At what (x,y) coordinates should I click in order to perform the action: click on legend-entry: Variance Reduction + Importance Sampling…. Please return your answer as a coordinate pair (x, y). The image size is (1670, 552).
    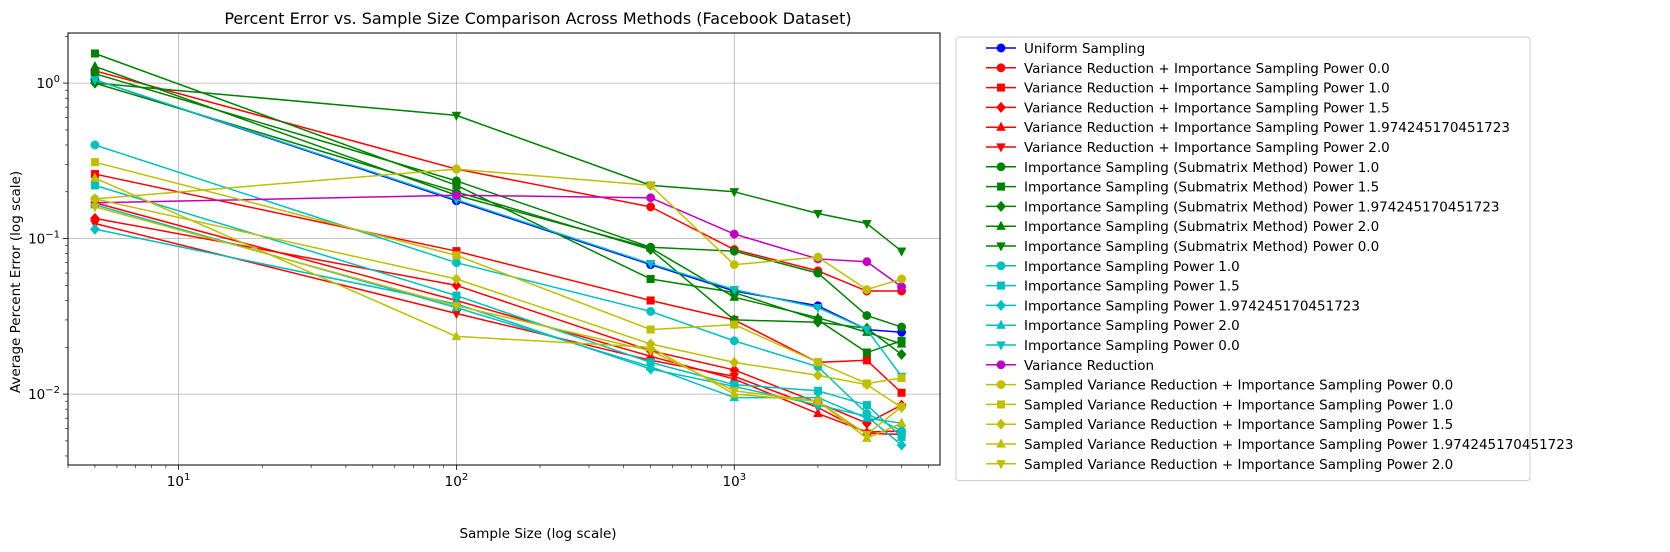
    Looking at the image, I should click on (1248, 128).